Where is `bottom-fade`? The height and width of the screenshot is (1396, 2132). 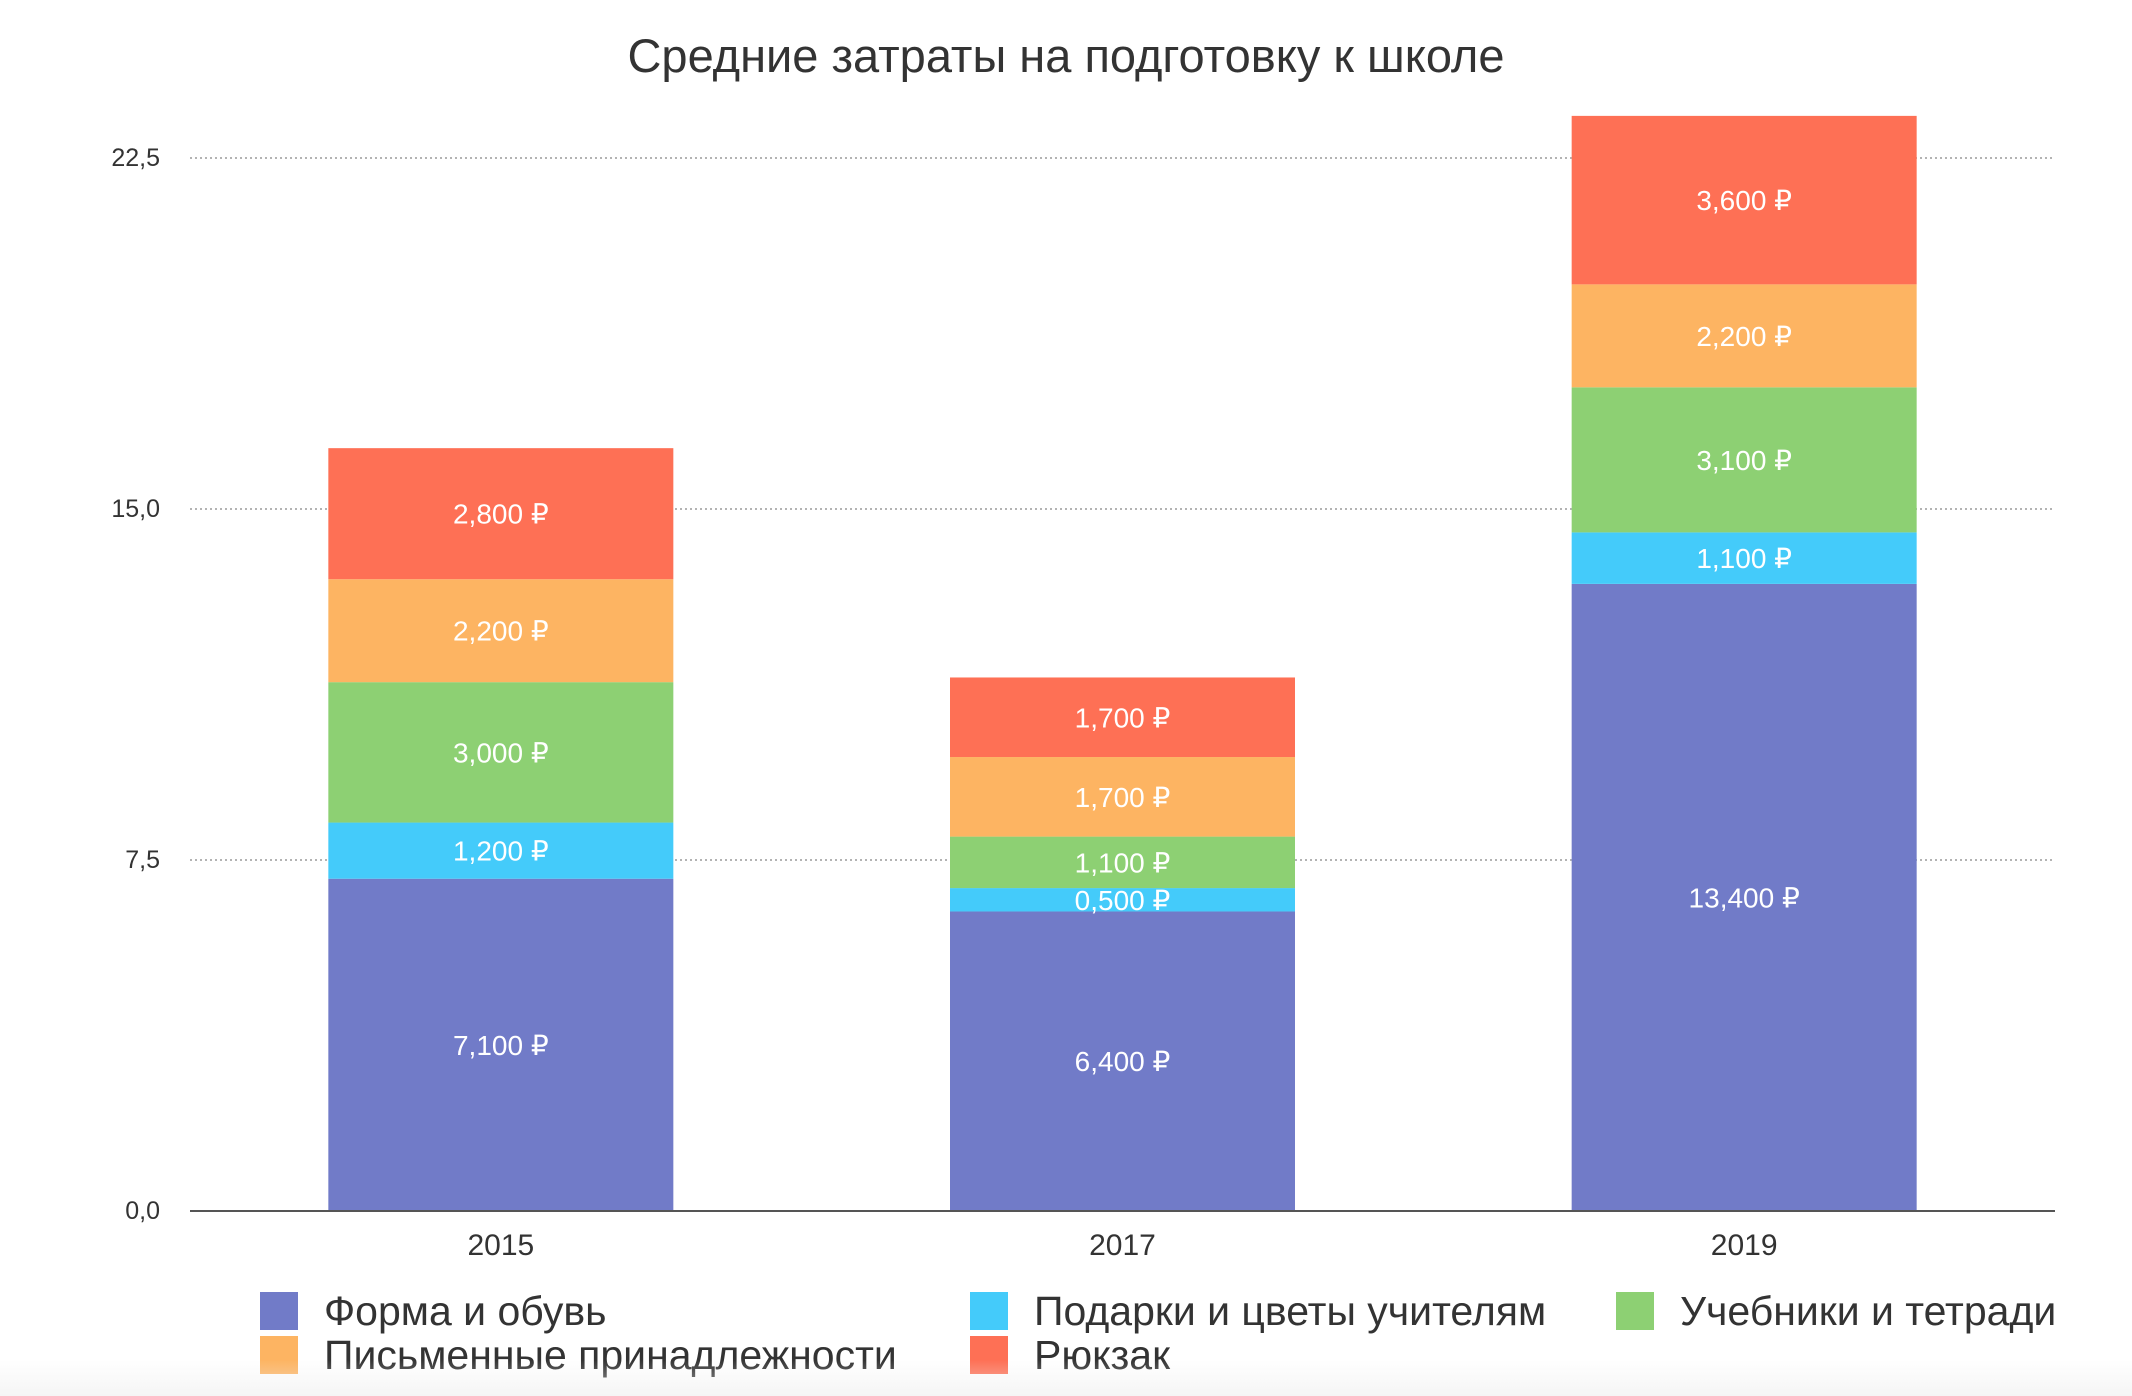 bottom-fade is located at coordinates (1066, 1378).